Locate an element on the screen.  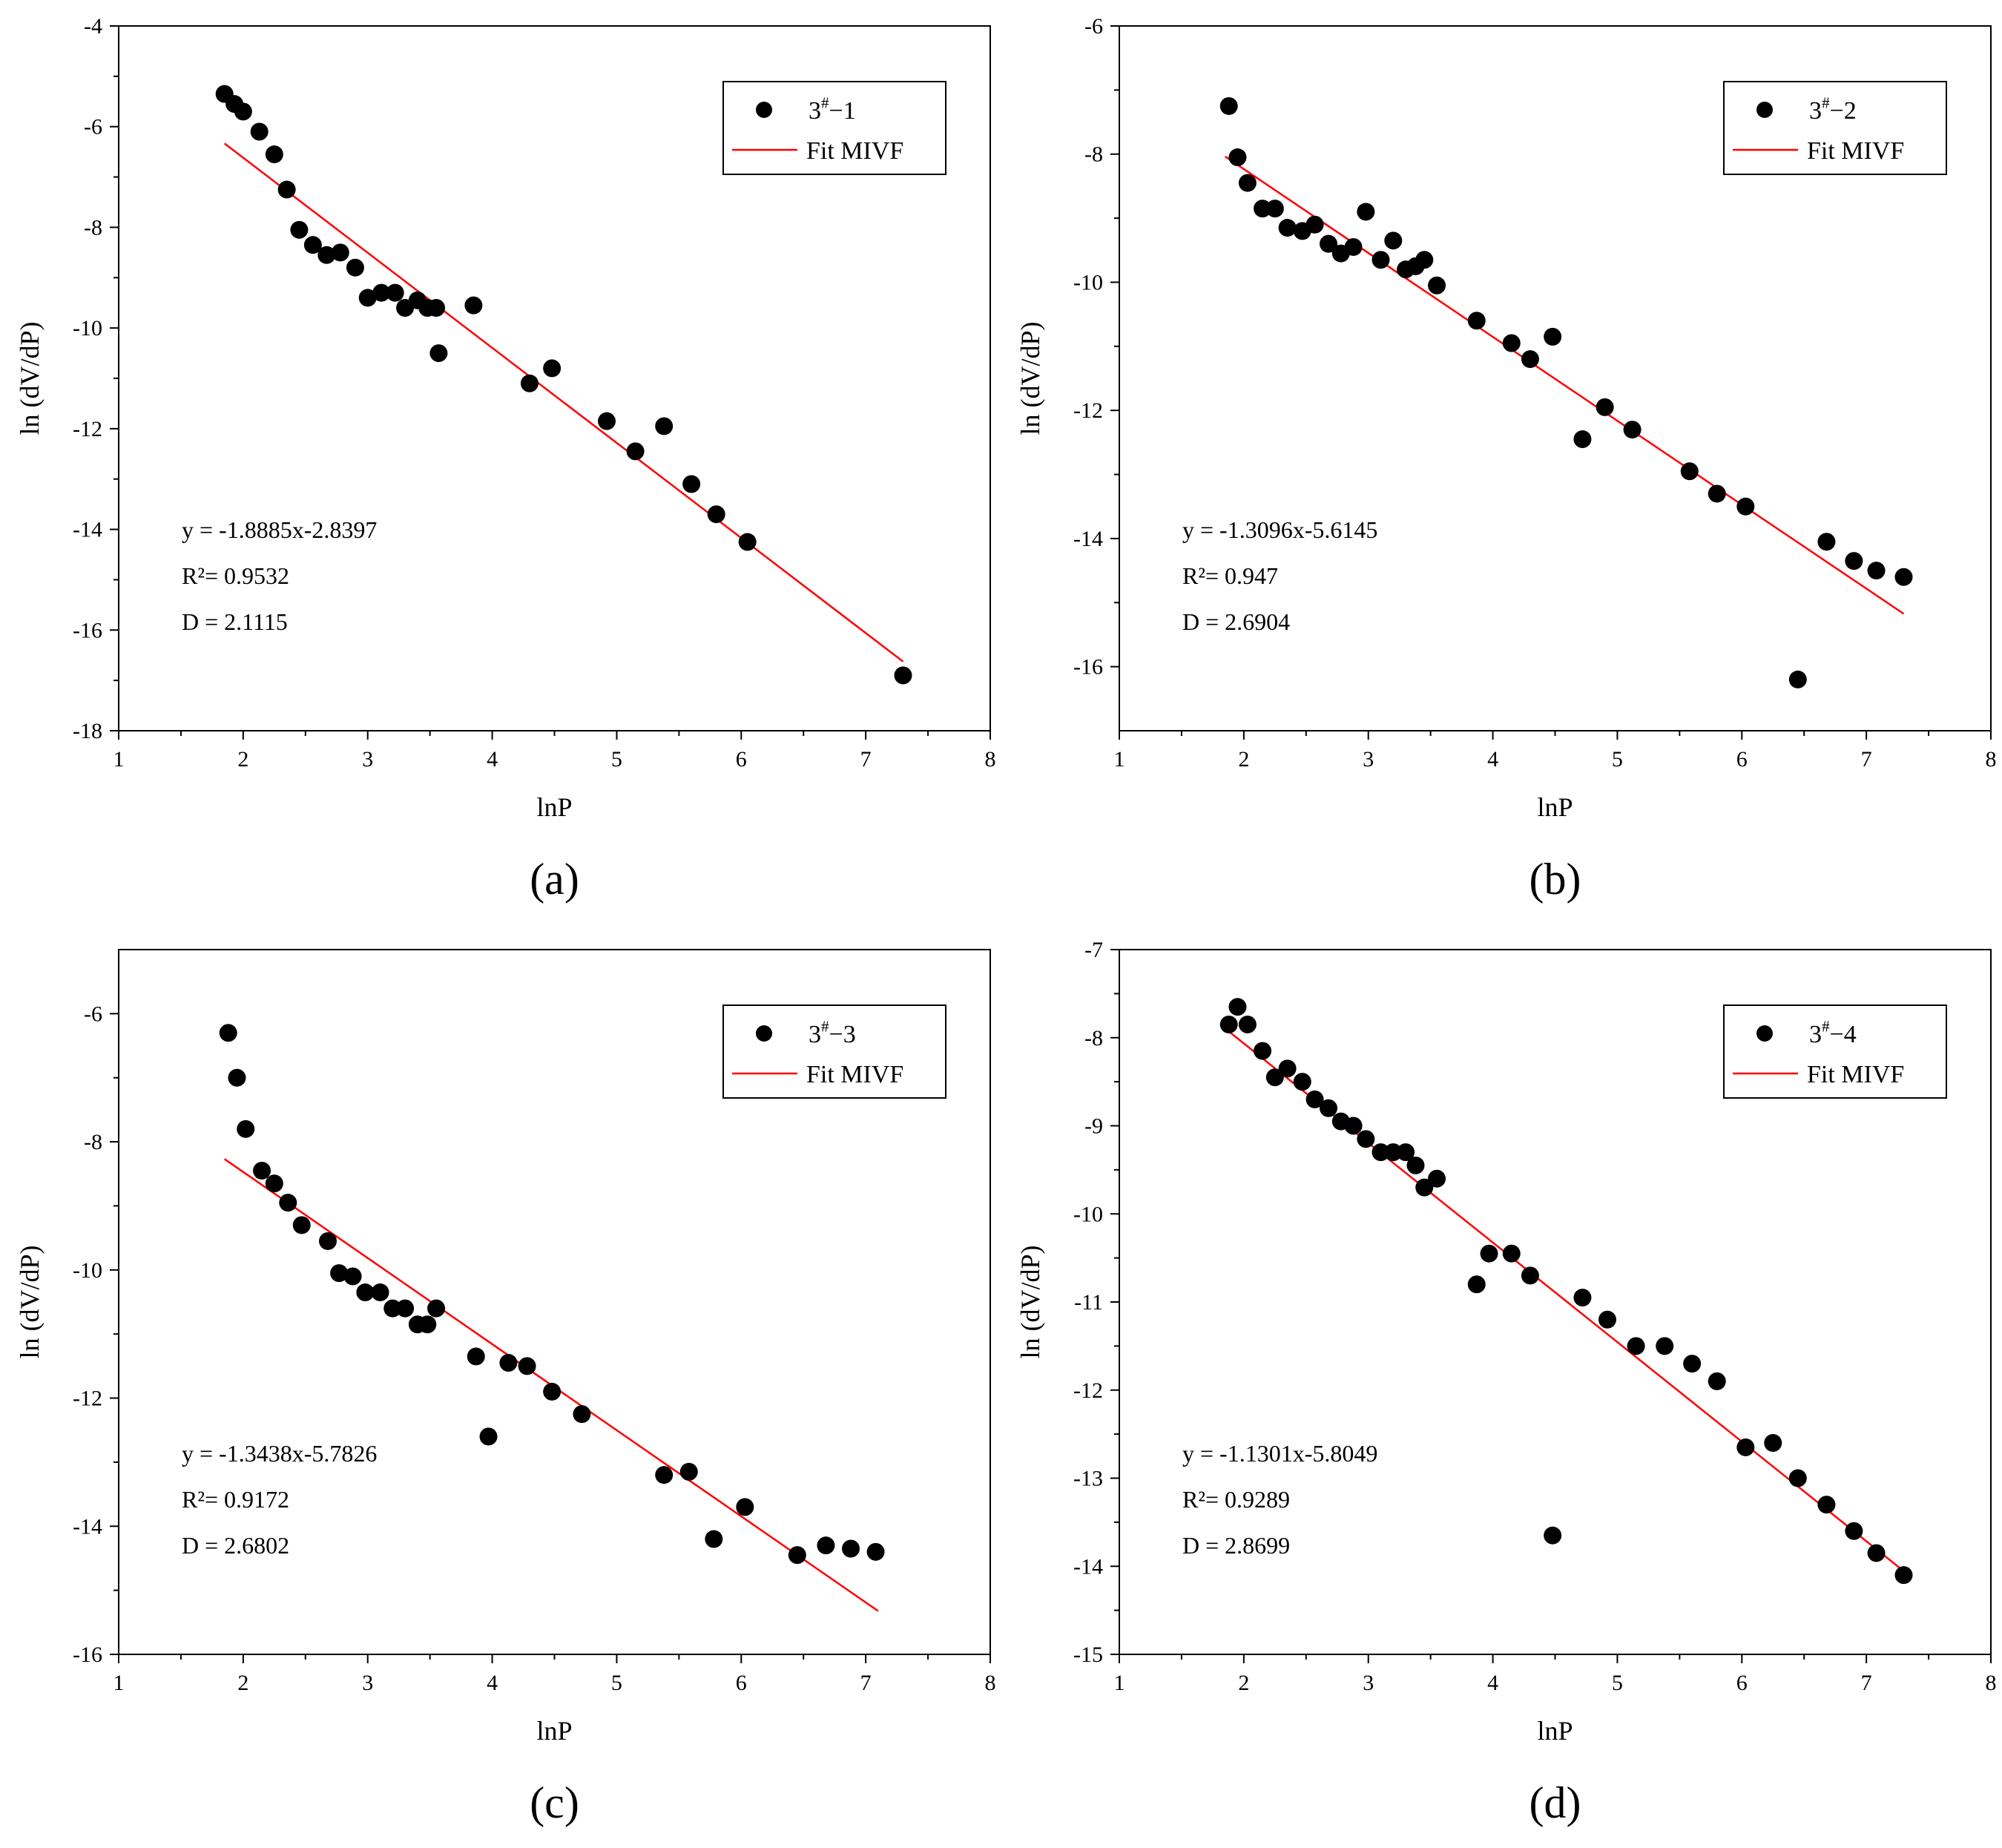
annotation-text: R²= 0.9172 is located at coordinates (235, 1499).